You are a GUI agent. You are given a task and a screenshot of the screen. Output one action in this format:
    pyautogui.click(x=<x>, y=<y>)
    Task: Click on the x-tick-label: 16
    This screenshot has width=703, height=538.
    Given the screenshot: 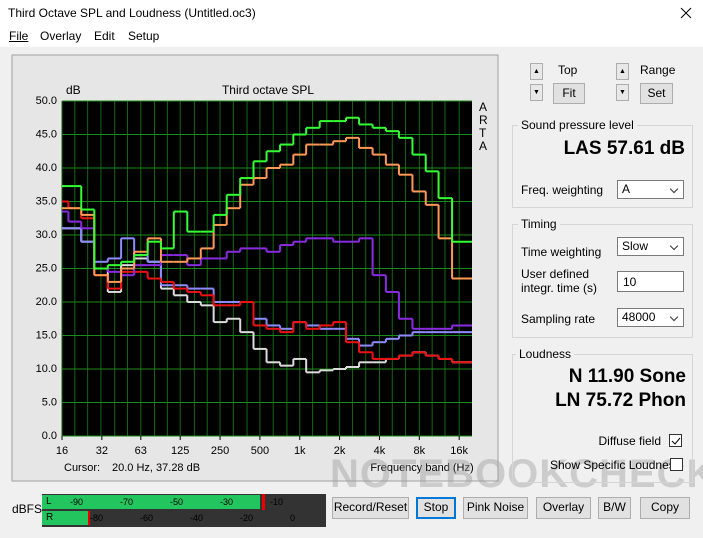 What is the action you would take?
    pyautogui.click(x=62, y=451)
    